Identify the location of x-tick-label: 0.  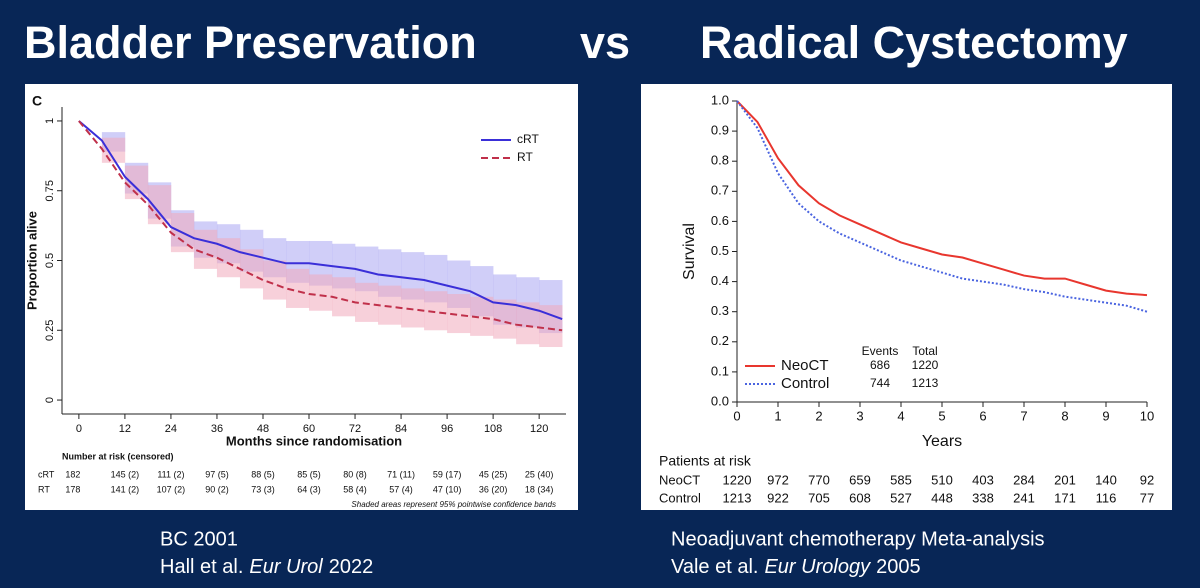
(79, 429).